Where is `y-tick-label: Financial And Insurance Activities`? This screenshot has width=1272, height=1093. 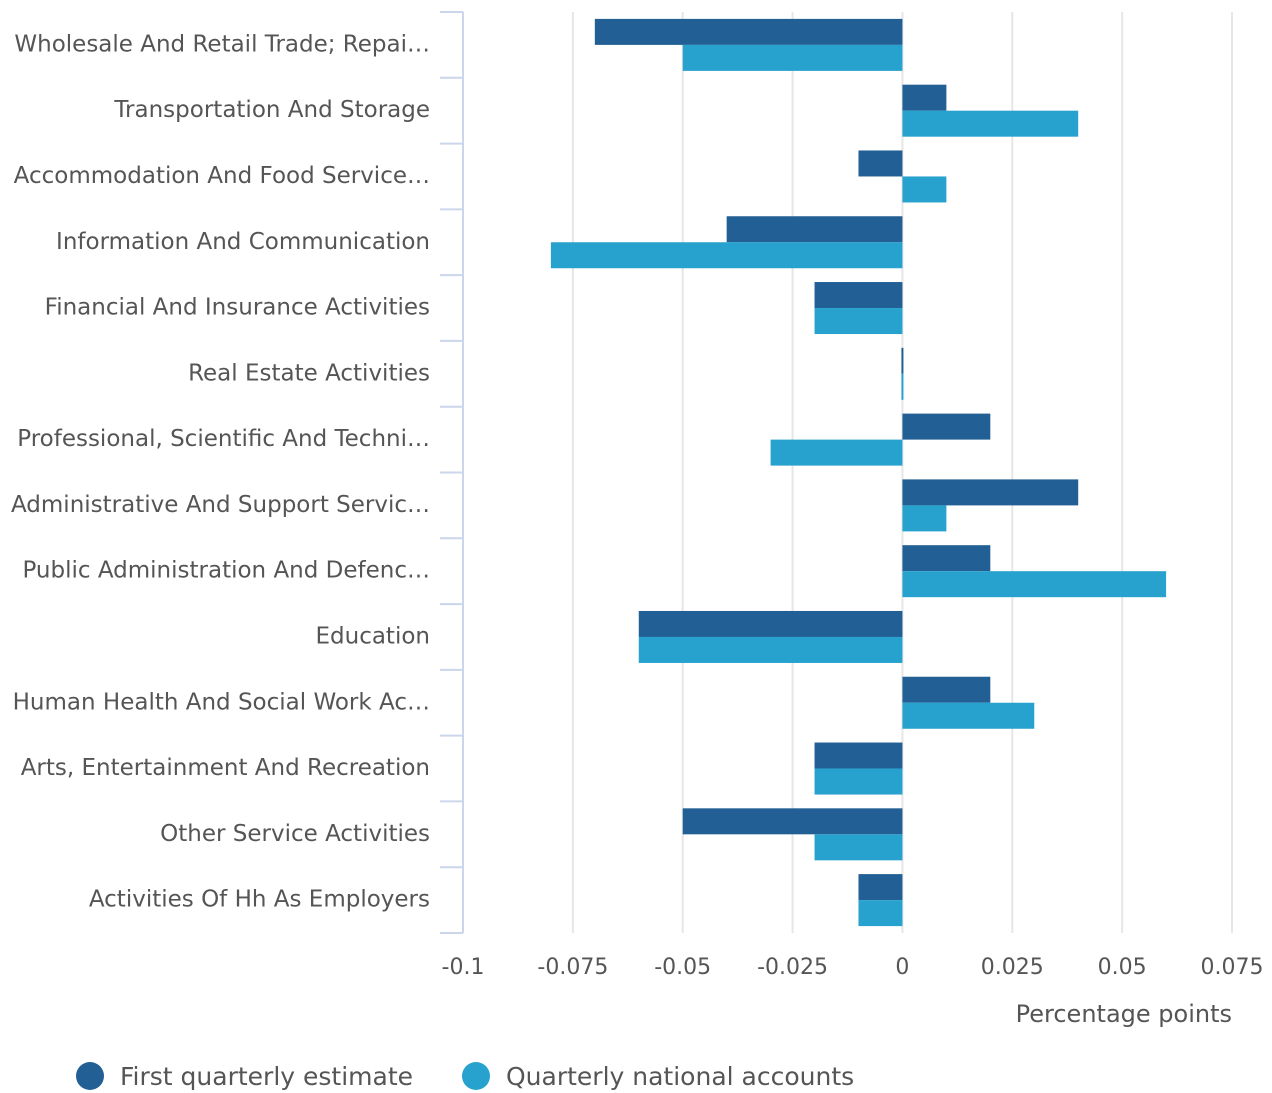
y-tick-label: Financial And Insurance Activities is located at coordinates (237, 308).